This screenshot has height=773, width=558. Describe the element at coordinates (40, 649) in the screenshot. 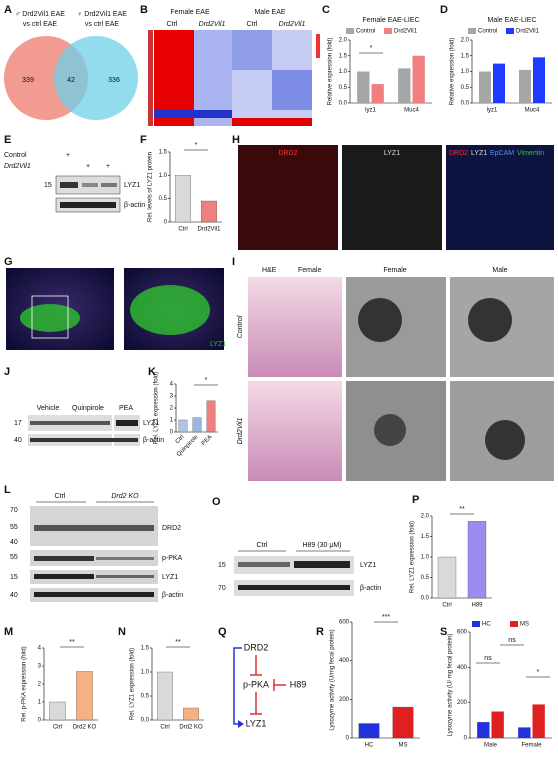

I see `y-tick-label: 4` at that location.